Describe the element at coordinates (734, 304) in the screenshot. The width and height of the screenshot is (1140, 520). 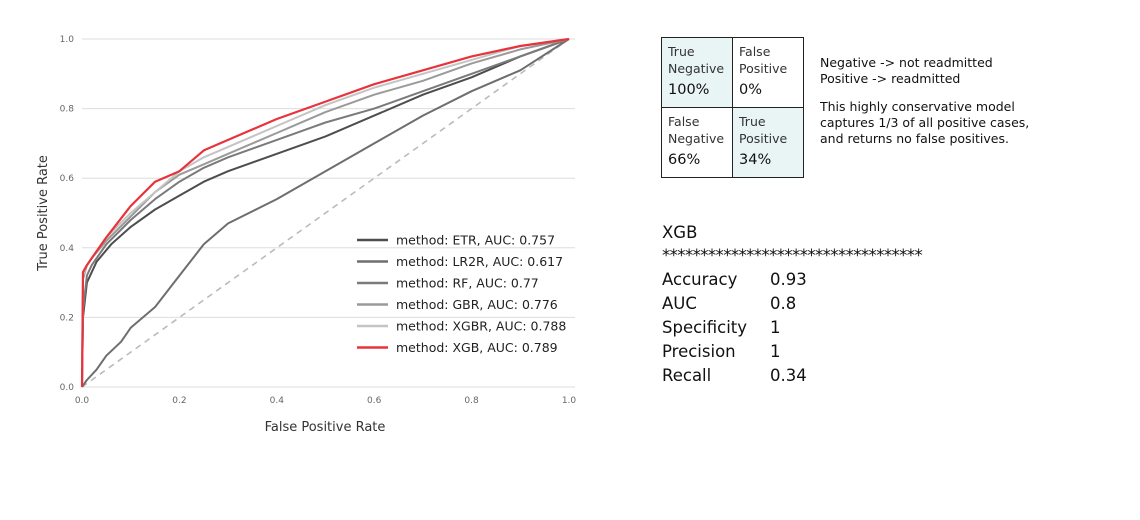
I see `metric-row: AUC 0.8` at that location.